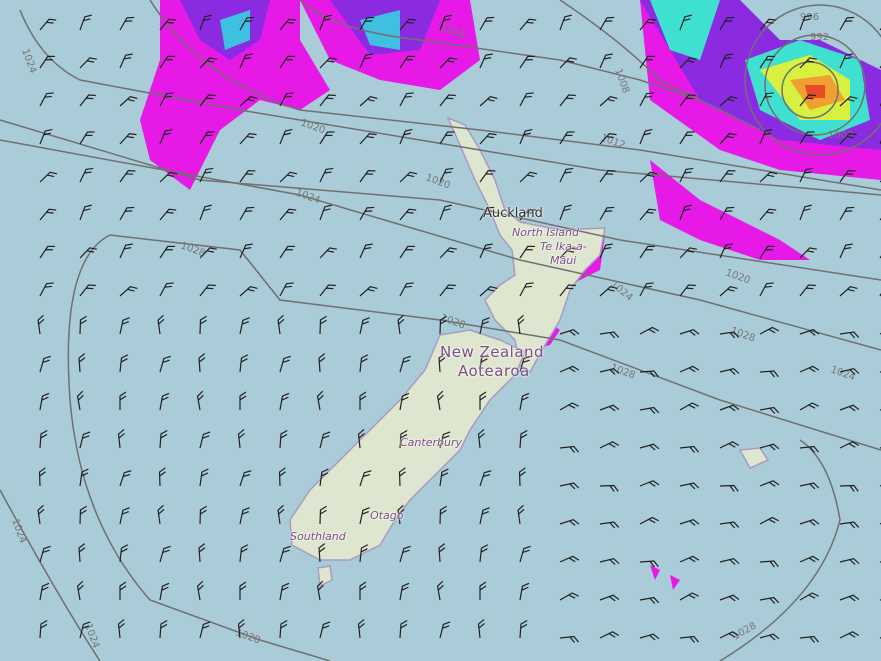  What do you see at coordinates (545, 232) in the screenshot?
I see `place-north-island: North Island` at bounding box center [545, 232].